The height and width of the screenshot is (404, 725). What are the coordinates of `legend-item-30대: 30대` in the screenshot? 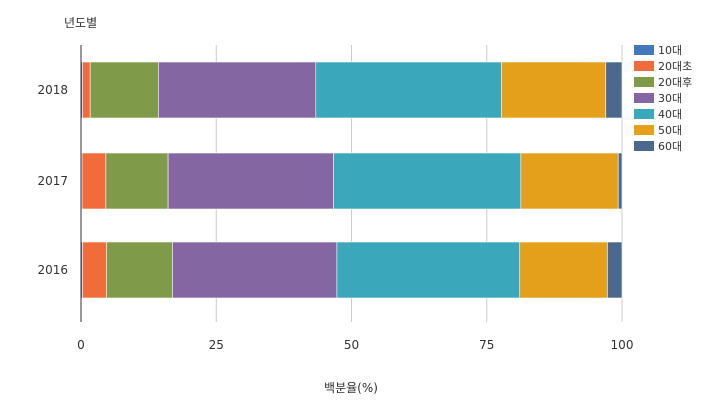 It's located at (658, 98).